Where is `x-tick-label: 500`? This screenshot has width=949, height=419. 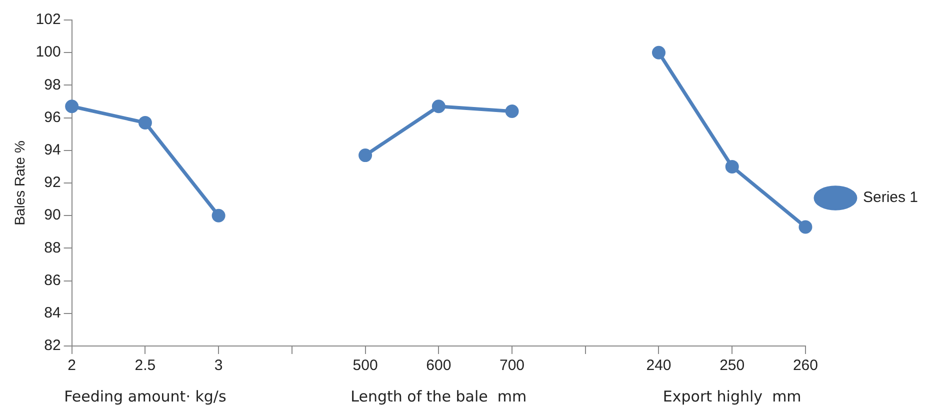 x-tick-label: 500 is located at coordinates (365, 365).